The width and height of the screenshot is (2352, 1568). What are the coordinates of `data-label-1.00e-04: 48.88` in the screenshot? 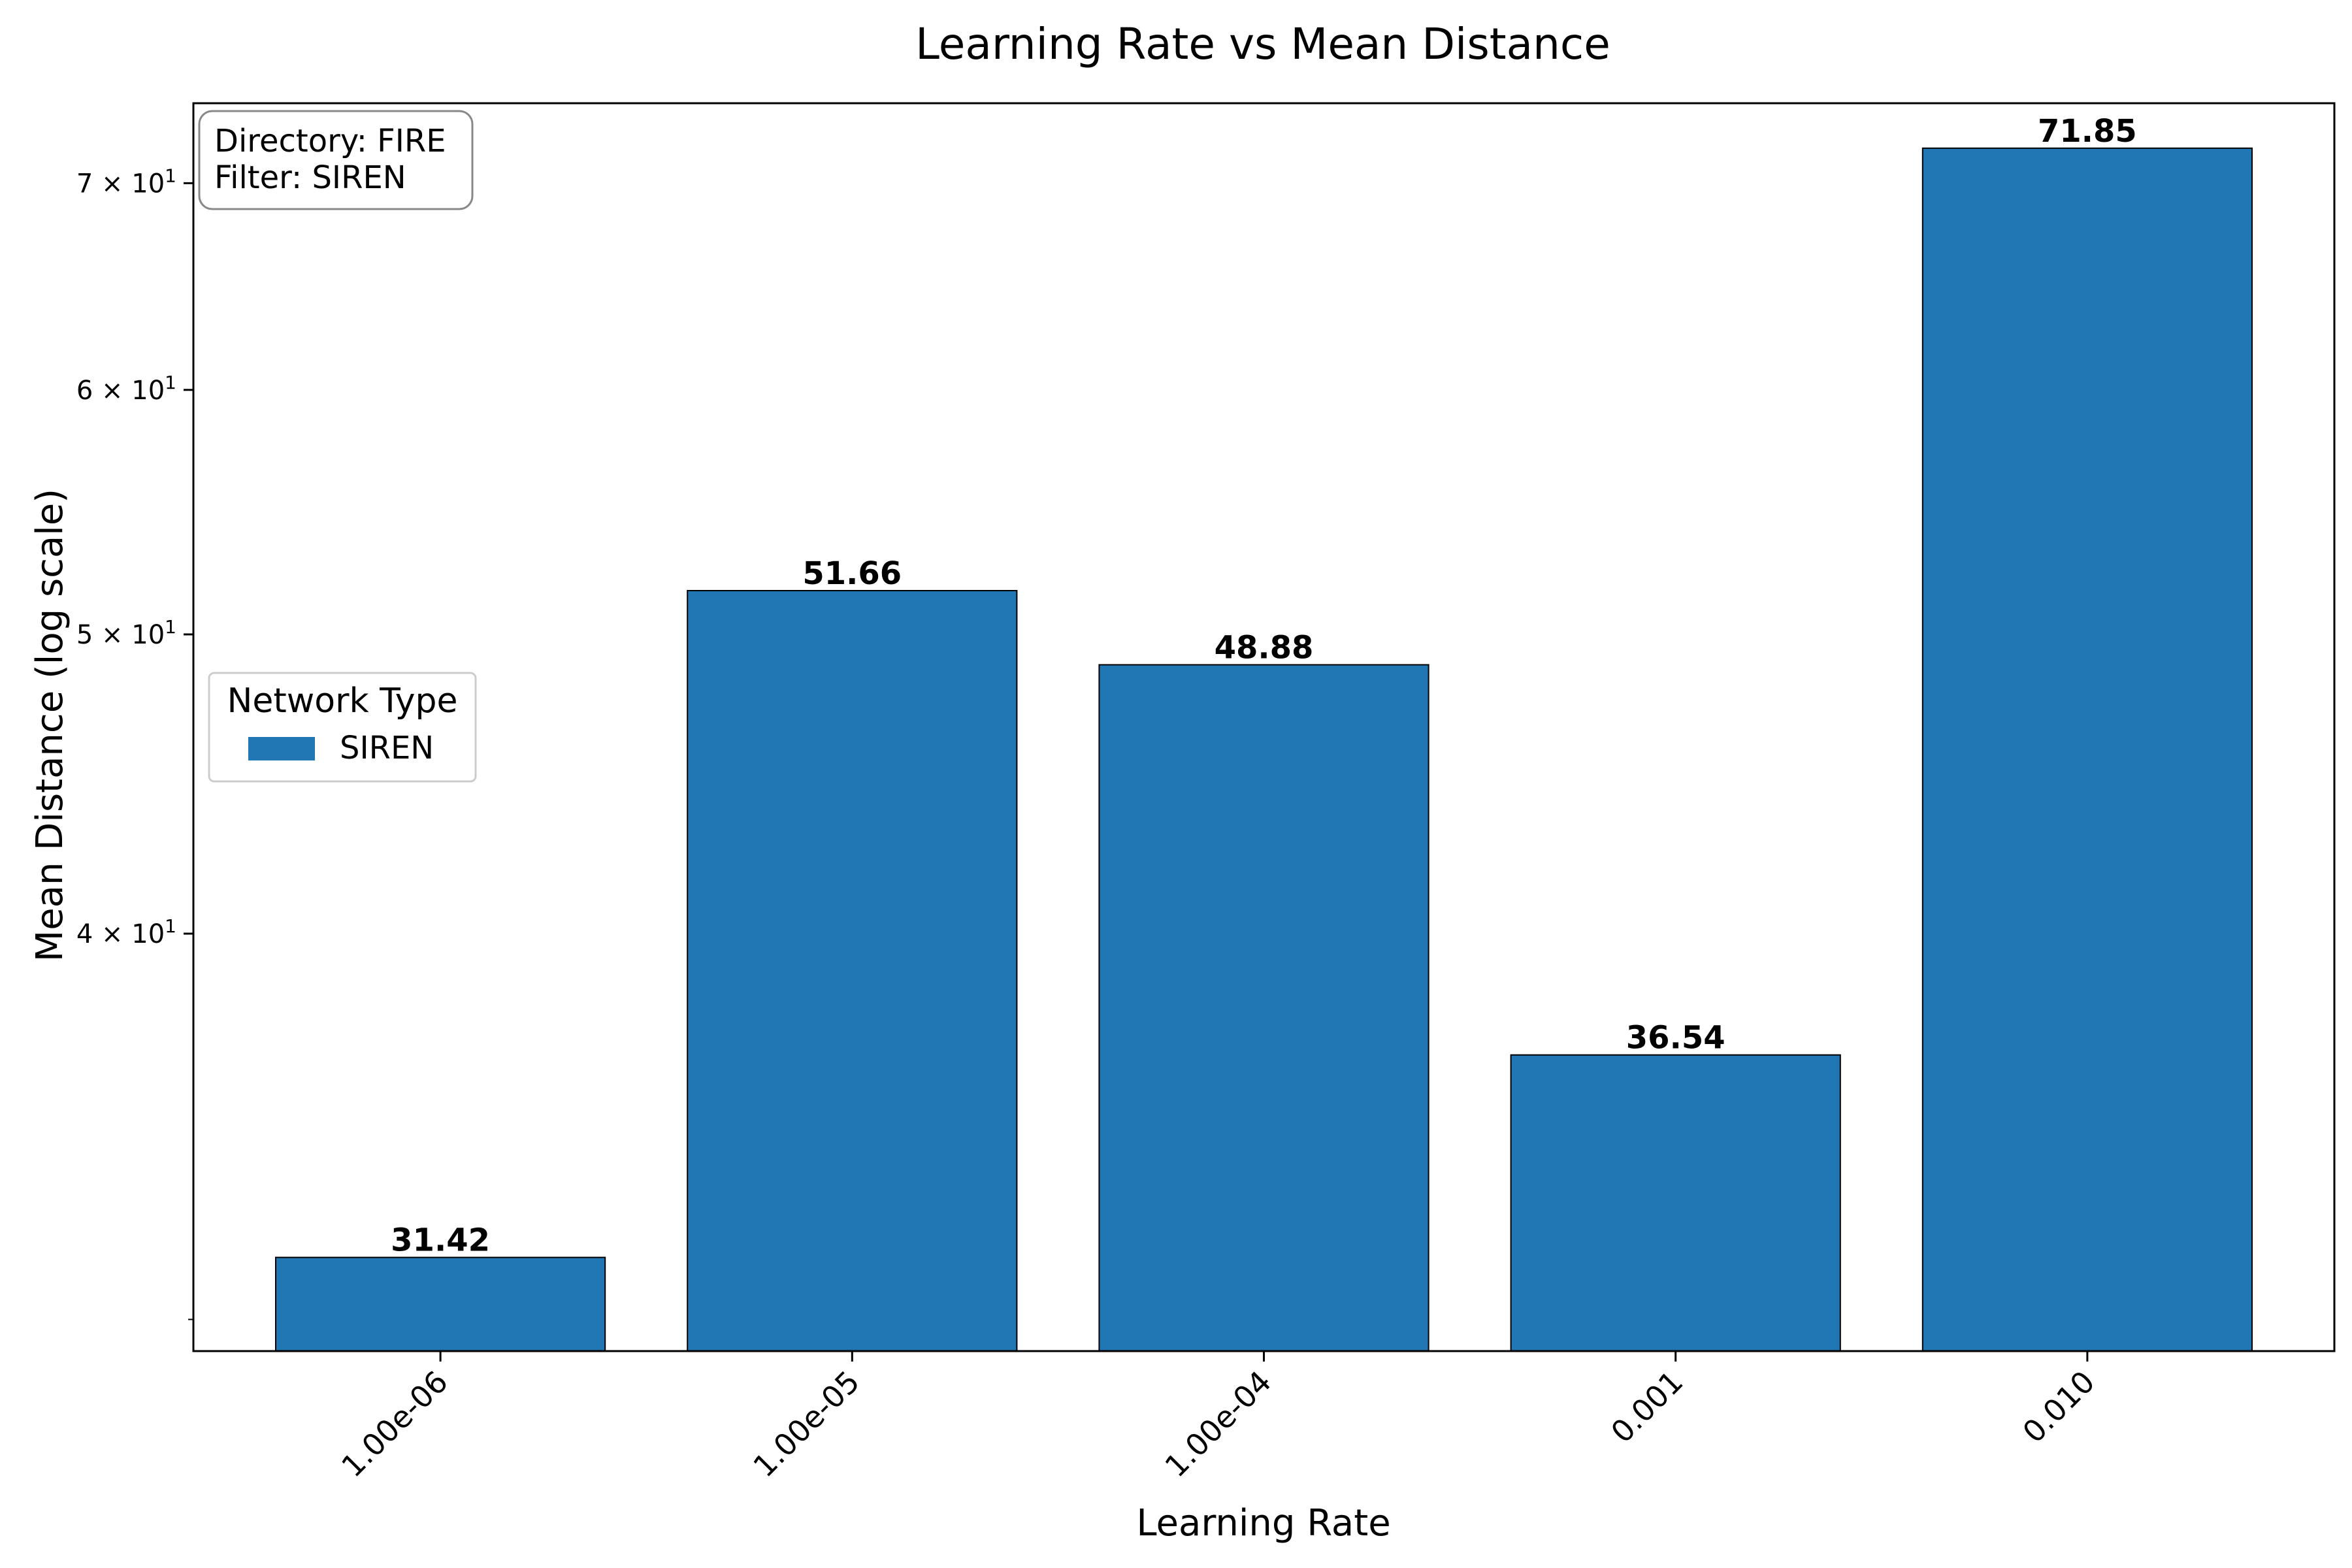 It's located at (1264, 648).